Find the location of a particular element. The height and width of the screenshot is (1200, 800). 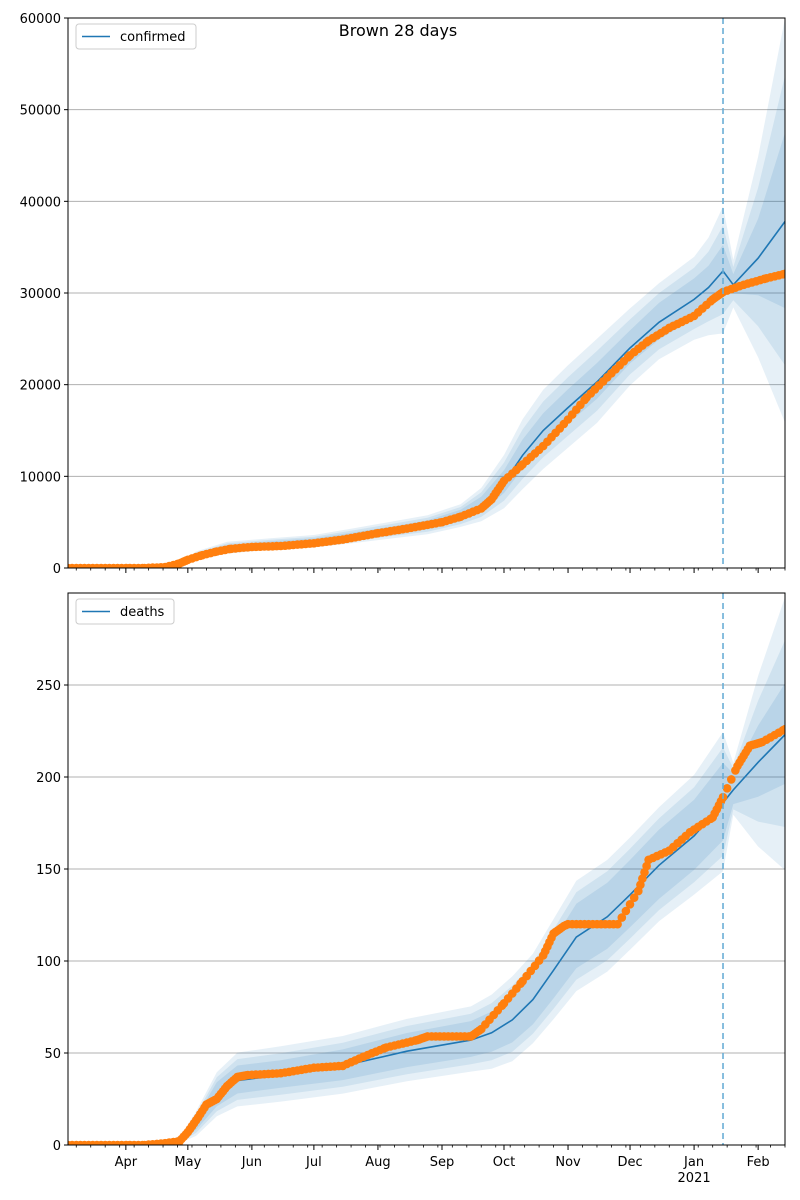

confirmed-y-tick-label: 30000 is located at coordinates (40, 294).